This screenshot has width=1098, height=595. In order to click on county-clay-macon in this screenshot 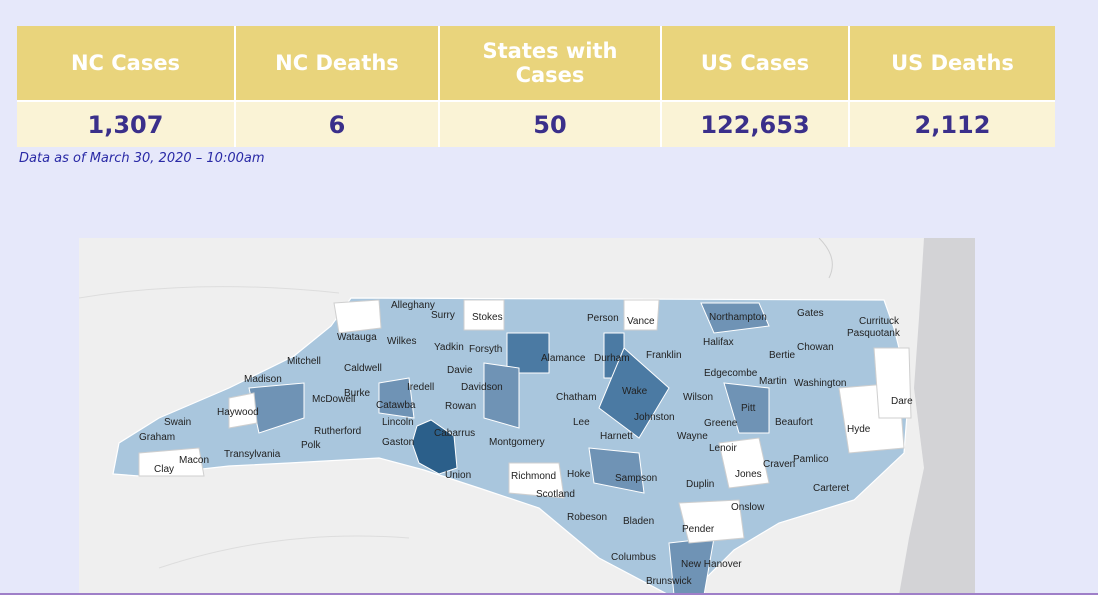, I will do `click(171, 462)`.